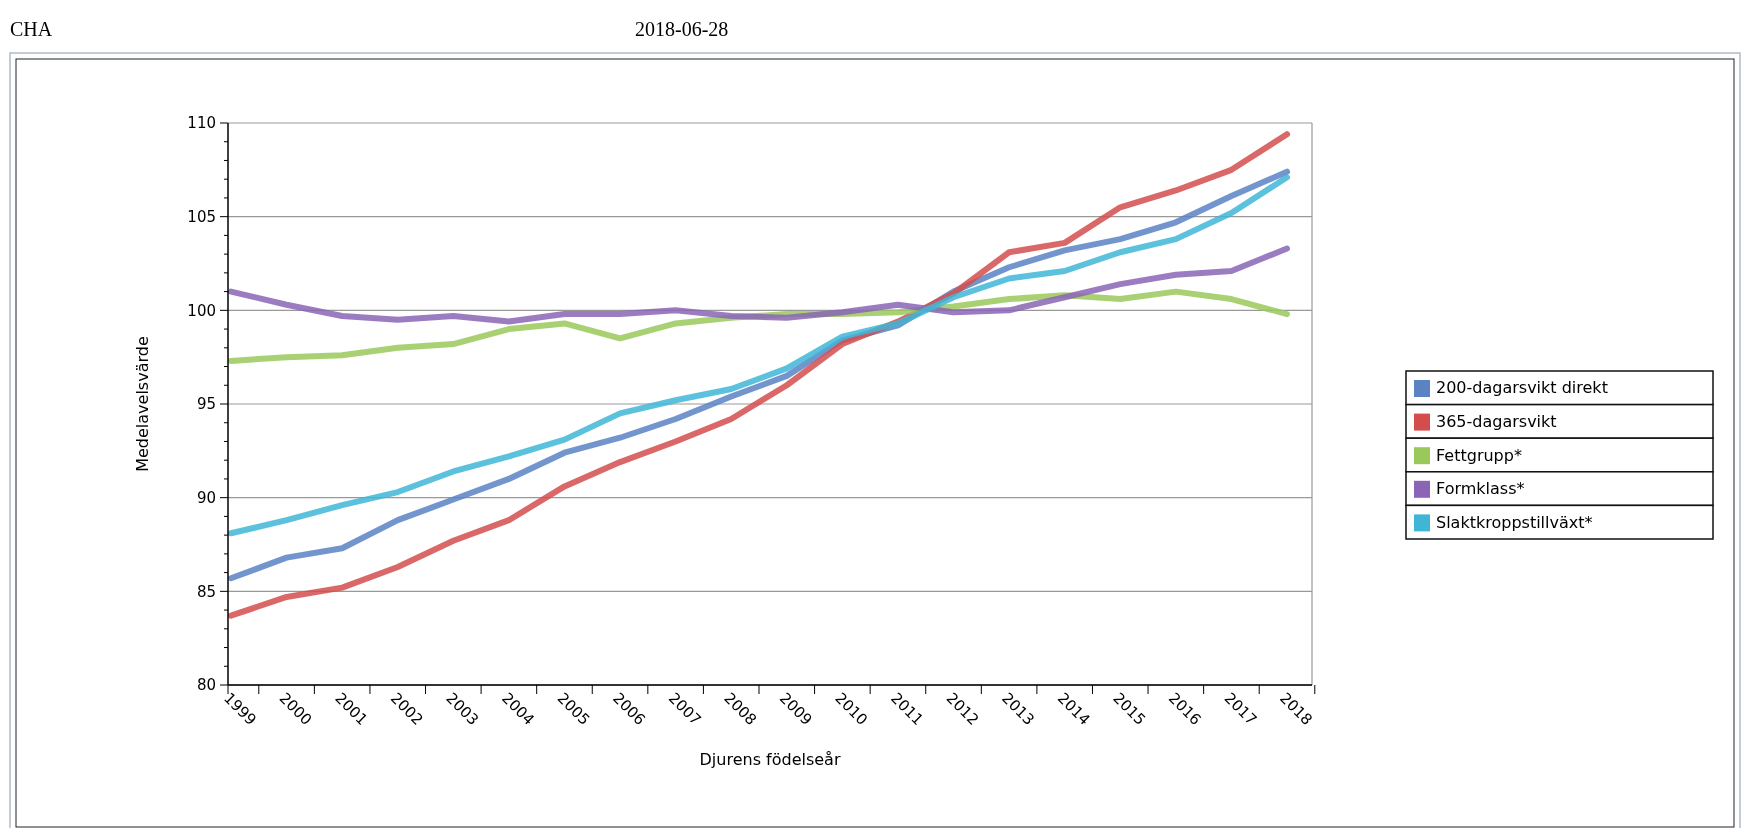 This screenshot has width=1750, height=835. I want to click on text: CHA, so click(31, 29).